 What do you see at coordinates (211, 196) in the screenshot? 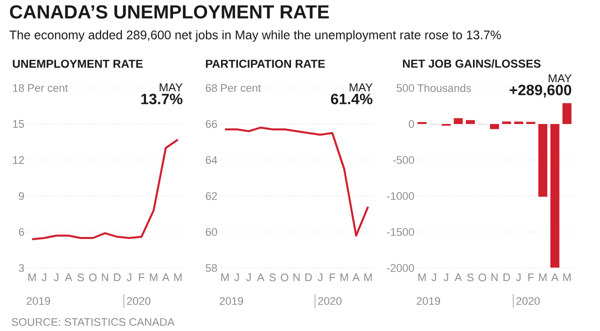
I see `y-tick-label: 62` at bounding box center [211, 196].